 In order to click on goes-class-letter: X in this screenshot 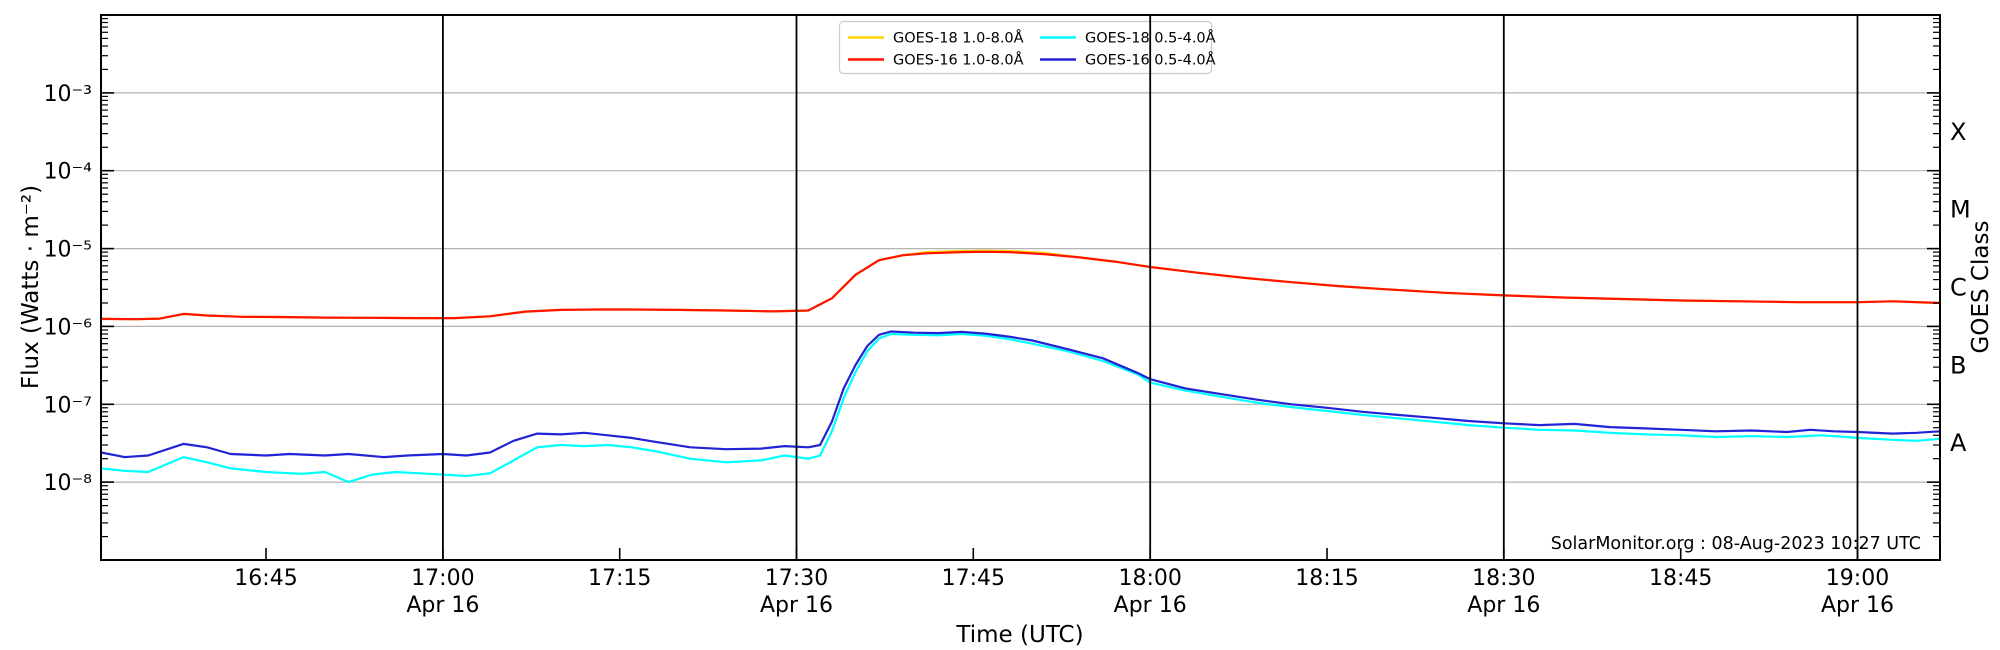, I will do `click(1958, 132)`.